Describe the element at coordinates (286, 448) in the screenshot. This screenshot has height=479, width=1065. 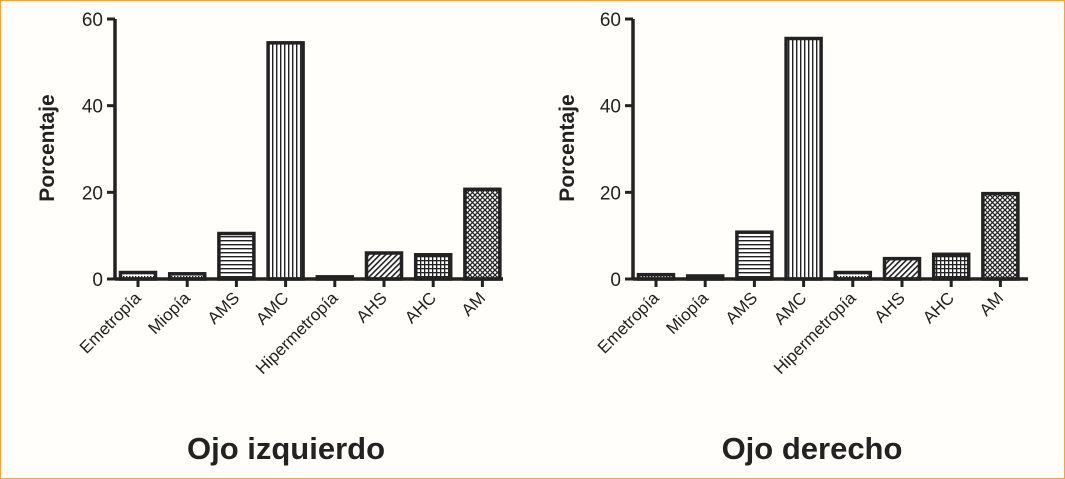
I see `chart-title: Ojo izquierdo` at that location.